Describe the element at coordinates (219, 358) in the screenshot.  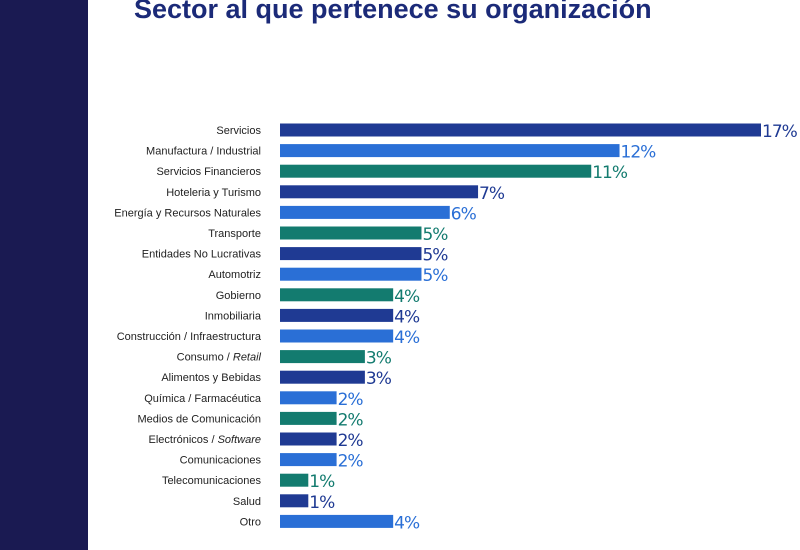
I see `category-label-consumo-retail: Consumo / Retail` at that location.